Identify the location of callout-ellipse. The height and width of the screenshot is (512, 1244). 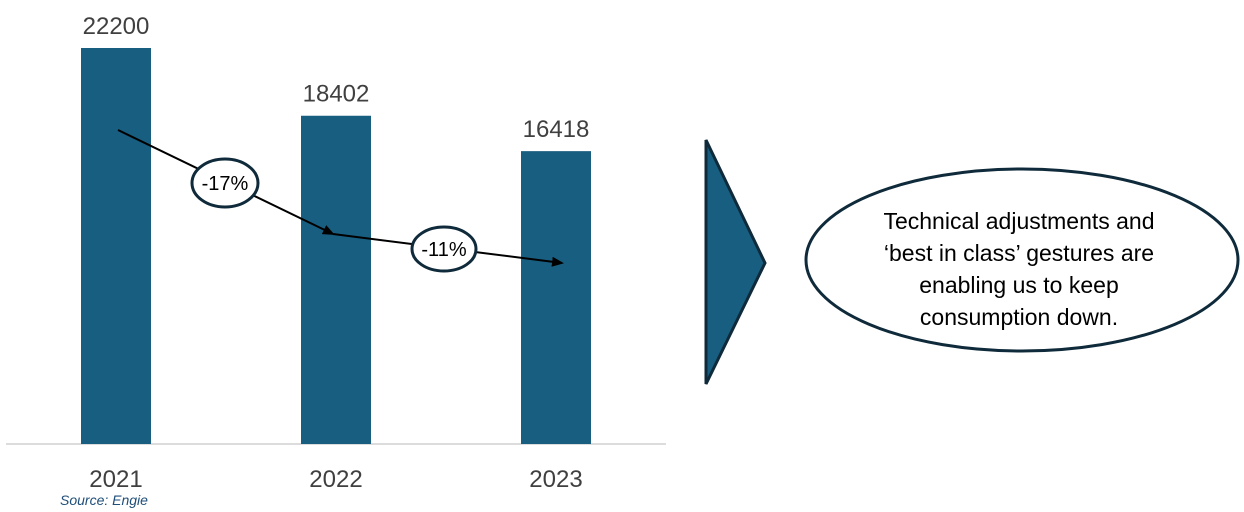
(1022, 260).